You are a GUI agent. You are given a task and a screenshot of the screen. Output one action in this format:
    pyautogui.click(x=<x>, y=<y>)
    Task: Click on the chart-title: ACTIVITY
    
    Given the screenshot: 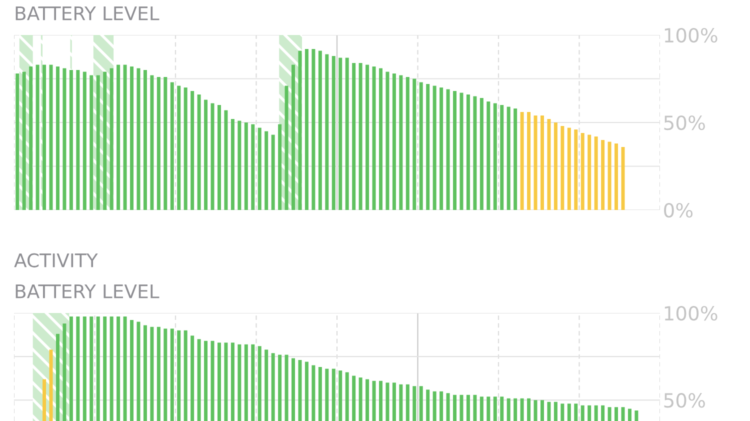 What is the action you would take?
    pyautogui.click(x=56, y=260)
    